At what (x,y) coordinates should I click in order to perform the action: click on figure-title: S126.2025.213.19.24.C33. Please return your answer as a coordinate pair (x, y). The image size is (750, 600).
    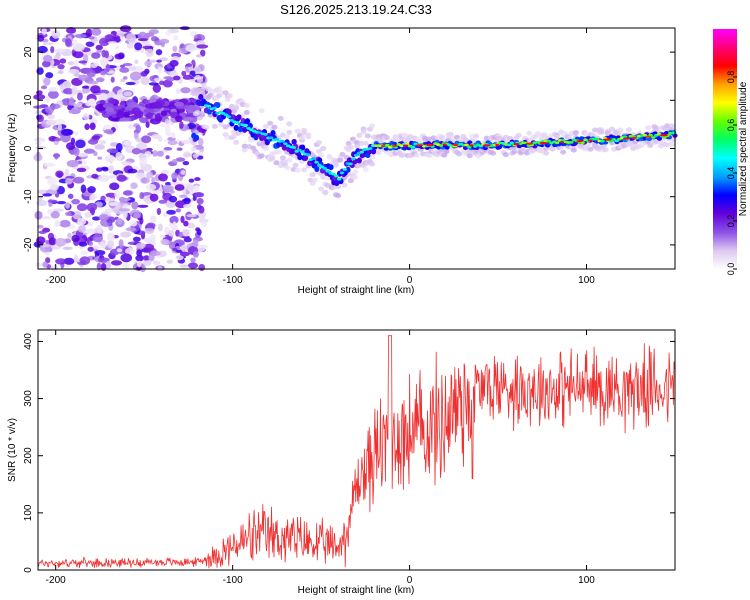
    Looking at the image, I should click on (356, 9).